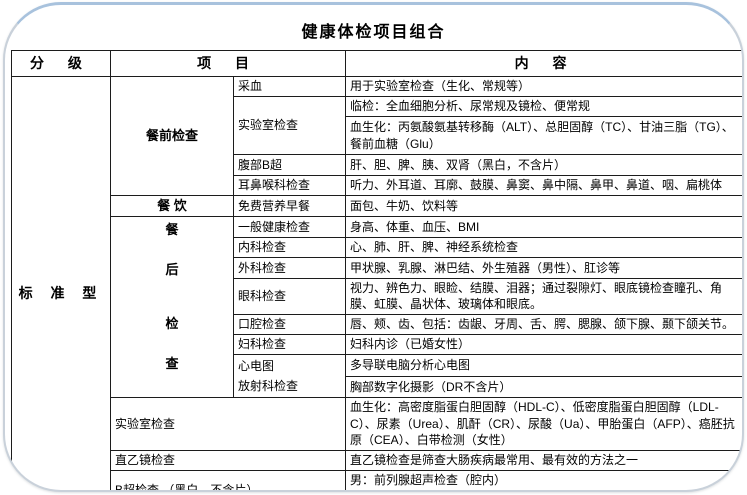 The image size is (747, 495). What do you see at coordinates (289, 206) in the screenshot?
I see `item-free-breakfast: 免费营养早餐` at bounding box center [289, 206].